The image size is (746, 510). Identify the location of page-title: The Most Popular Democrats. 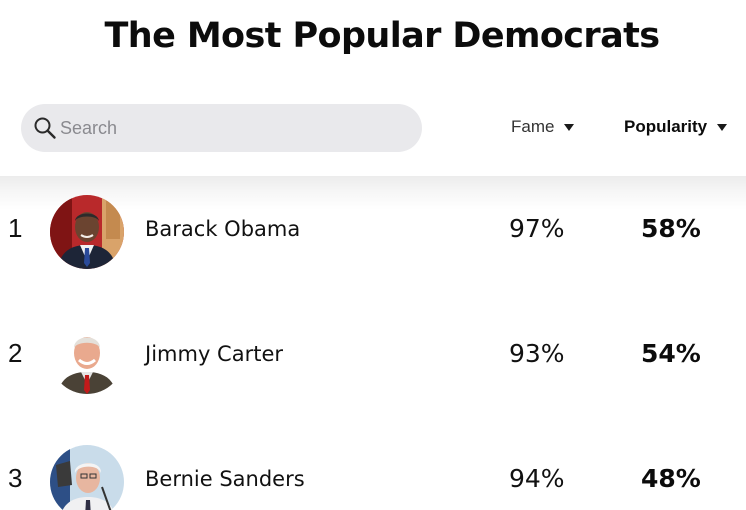
(382, 36).